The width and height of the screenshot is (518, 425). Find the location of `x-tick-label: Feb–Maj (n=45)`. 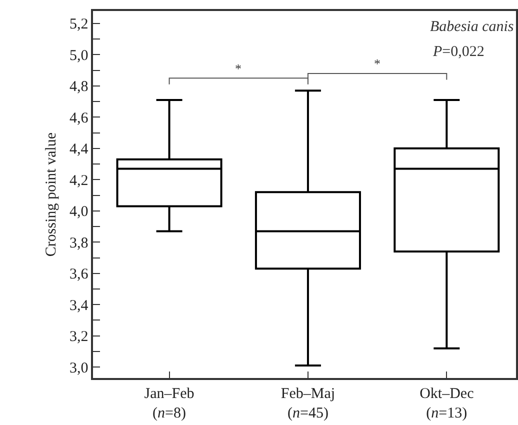

x-tick-label: Feb–Maj (n=45) is located at coordinates (308, 404).